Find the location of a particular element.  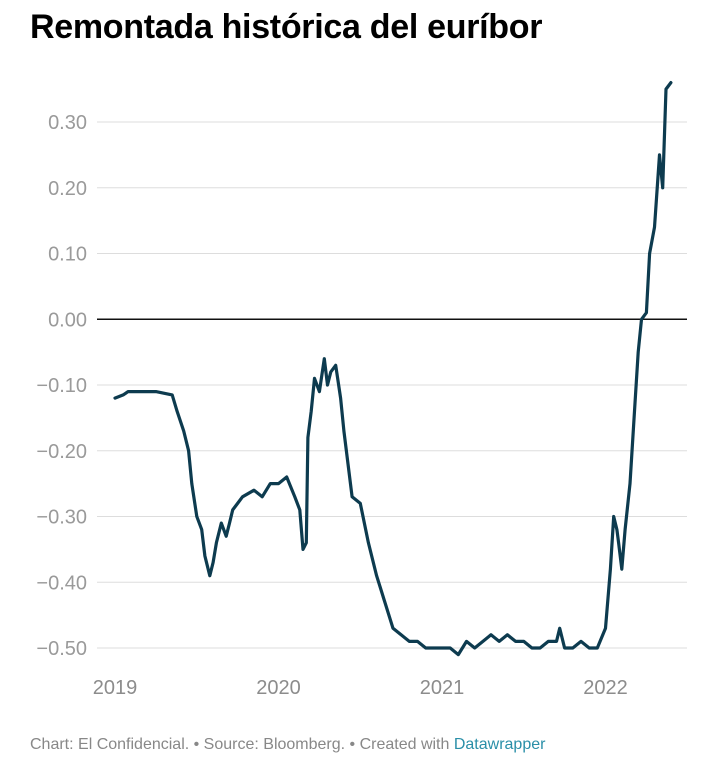

y-tick-label: 0.00 is located at coordinates (67, 320).